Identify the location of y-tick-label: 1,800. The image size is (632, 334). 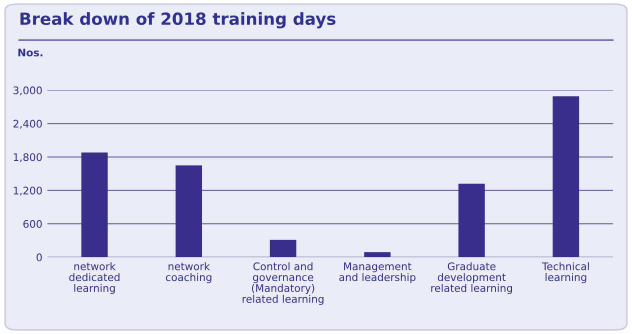
(28, 157).